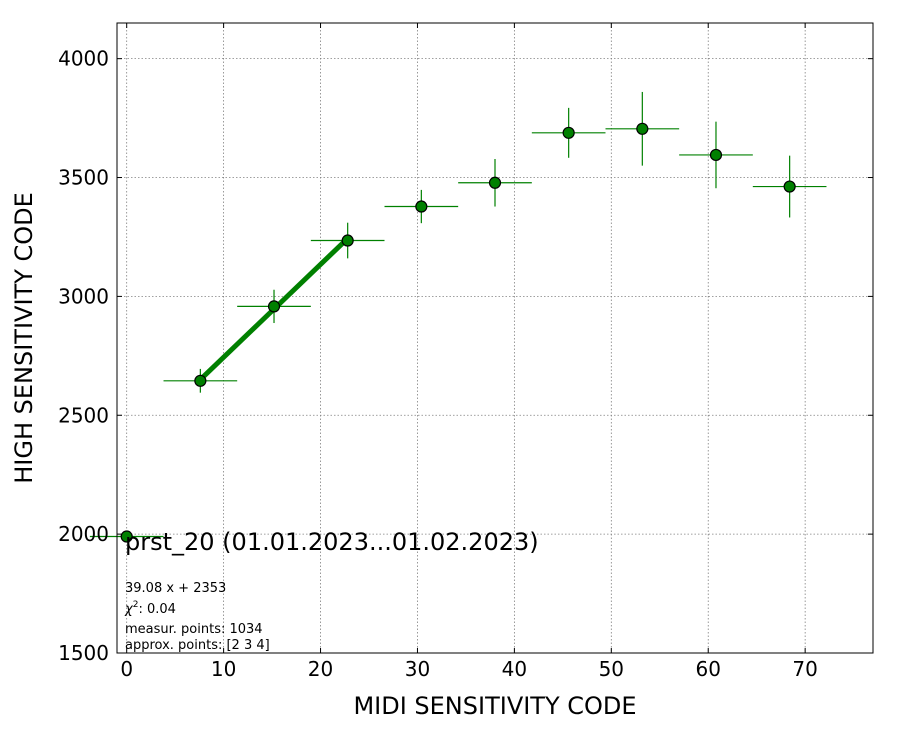 This screenshot has height=750, width=900. Describe the element at coordinates (83, 178) in the screenshot. I see `y-tick-label: 3500` at that location.